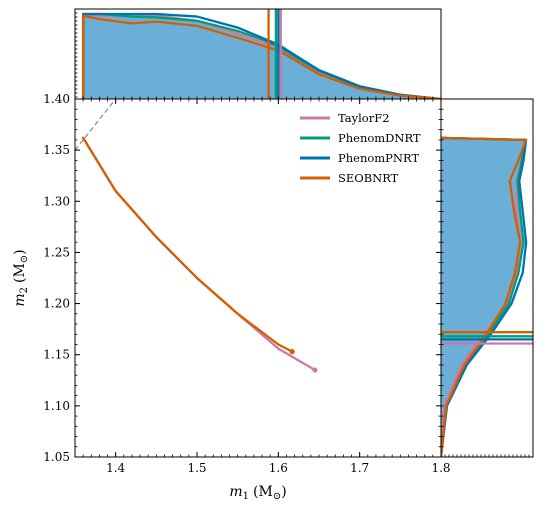 The height and width of the screenshot is (520, 550). What do you see at coordinates (56, 252) in the screenshot?
I see `y-tick-label: 1.25` at bounding box center [56, 252].